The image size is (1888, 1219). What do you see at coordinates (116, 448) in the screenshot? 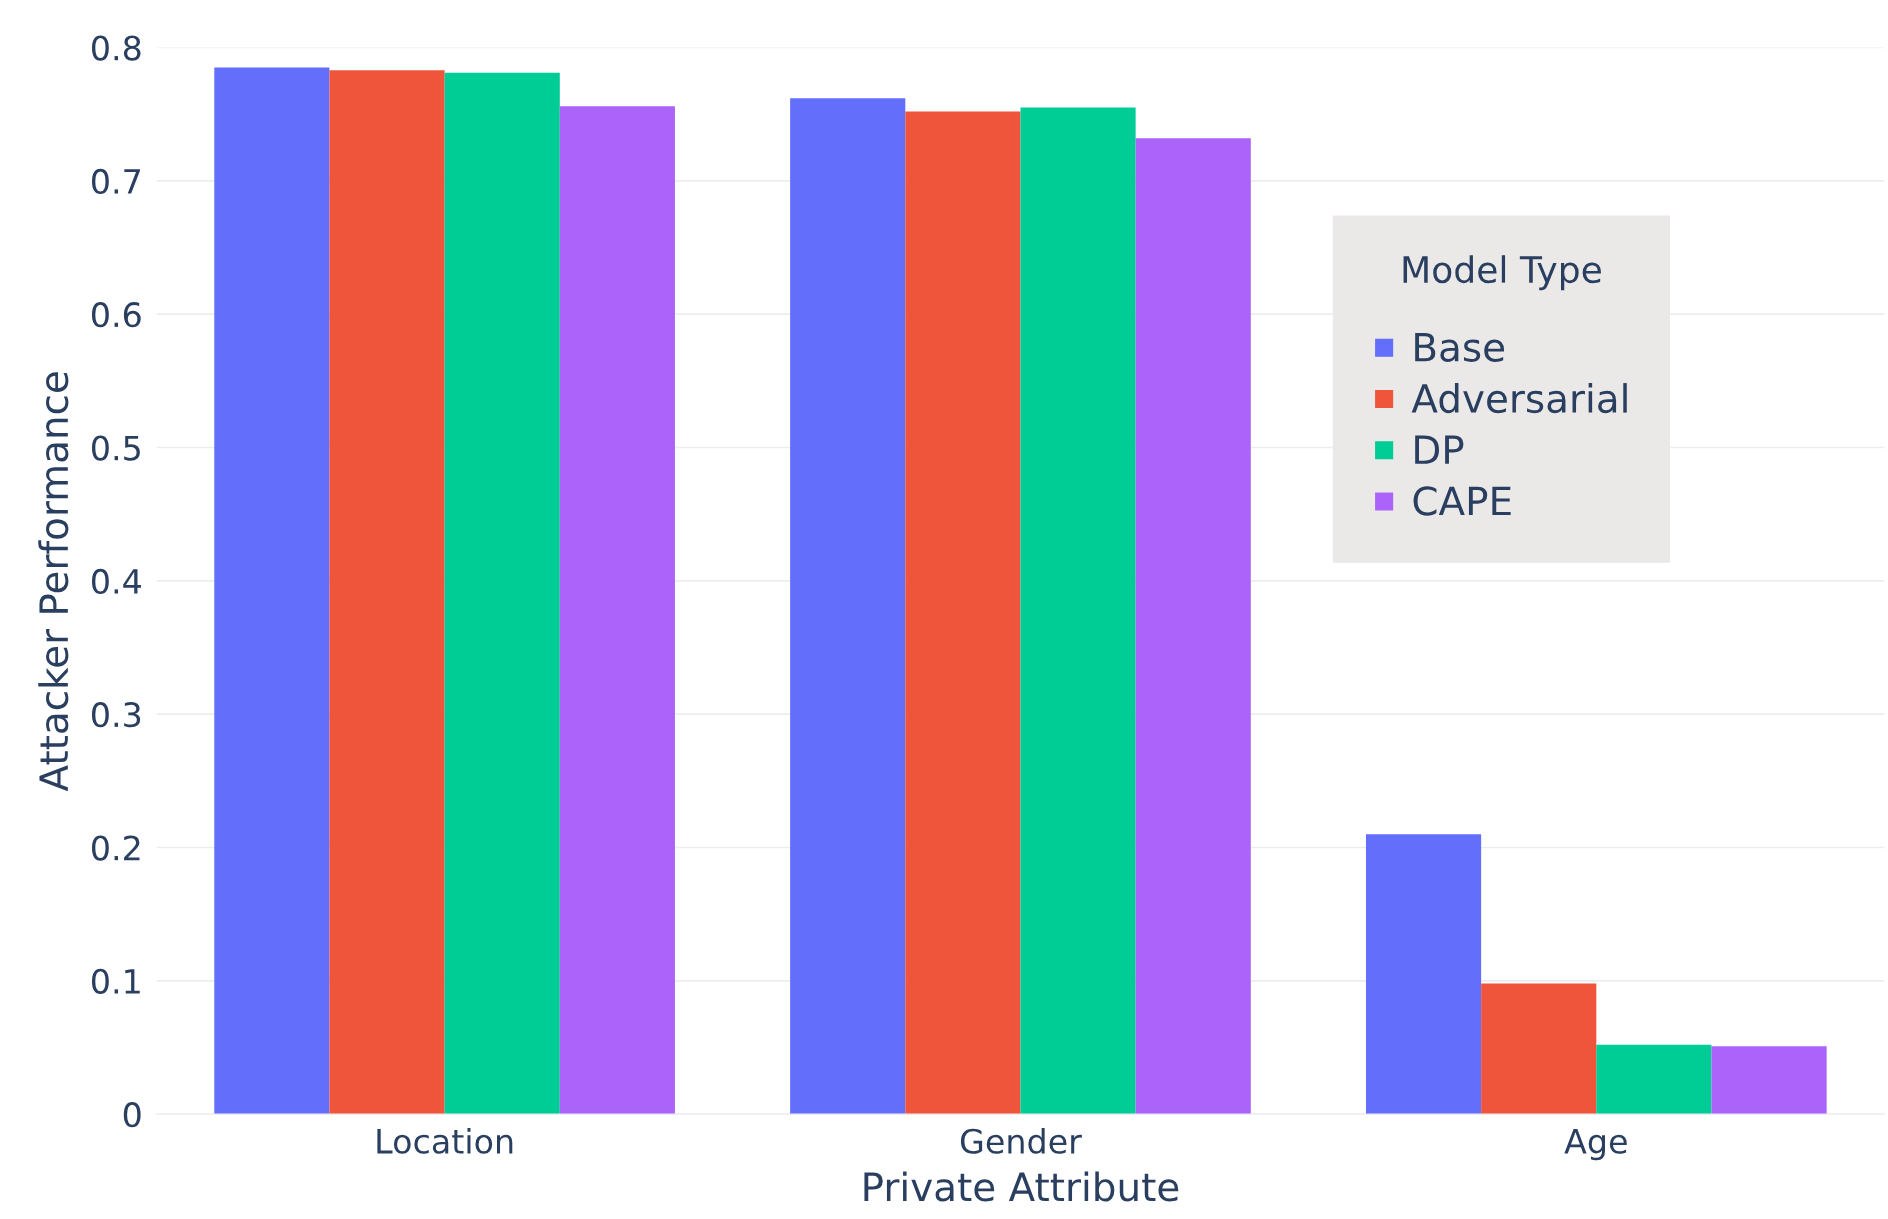
I see `y-tick-label: 0.5` at bounding box center [116, 448].